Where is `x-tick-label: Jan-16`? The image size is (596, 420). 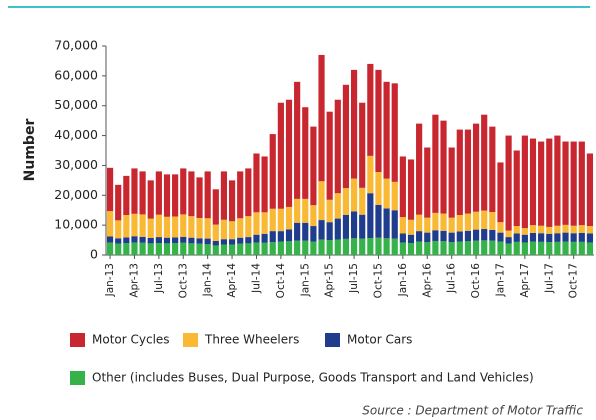
x-tick-label: Jan-16 is located at coordinates (403, 280).